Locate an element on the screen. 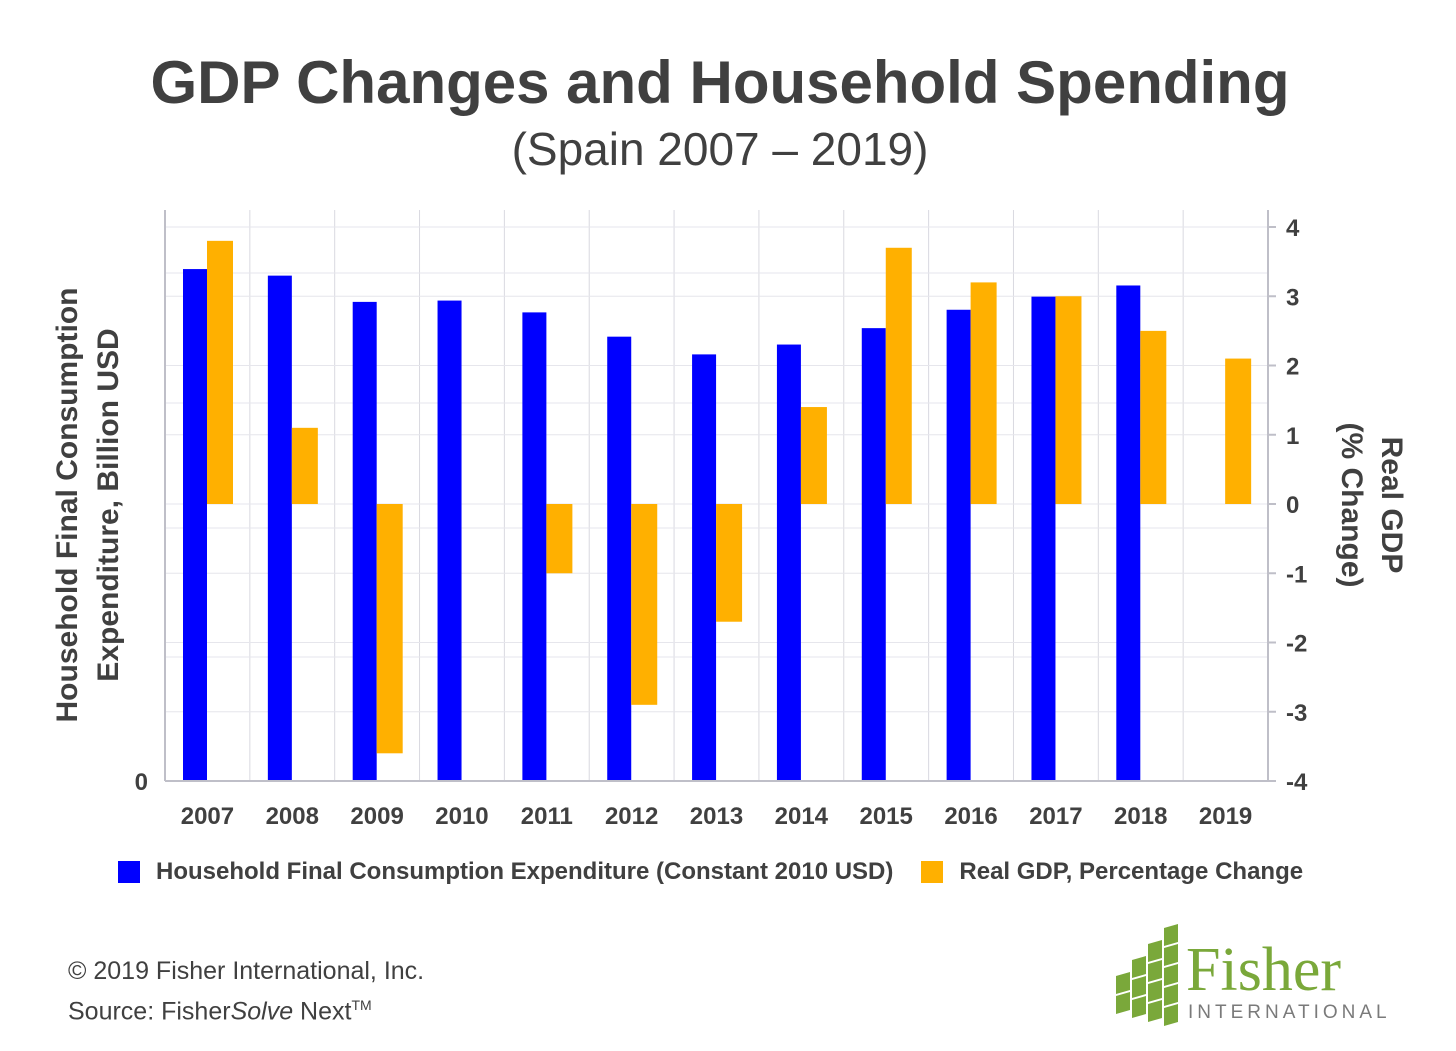 The width and height of the screenshot is (1456, 1051). trademark-mark: TM is located at coordinates (361, 1005).